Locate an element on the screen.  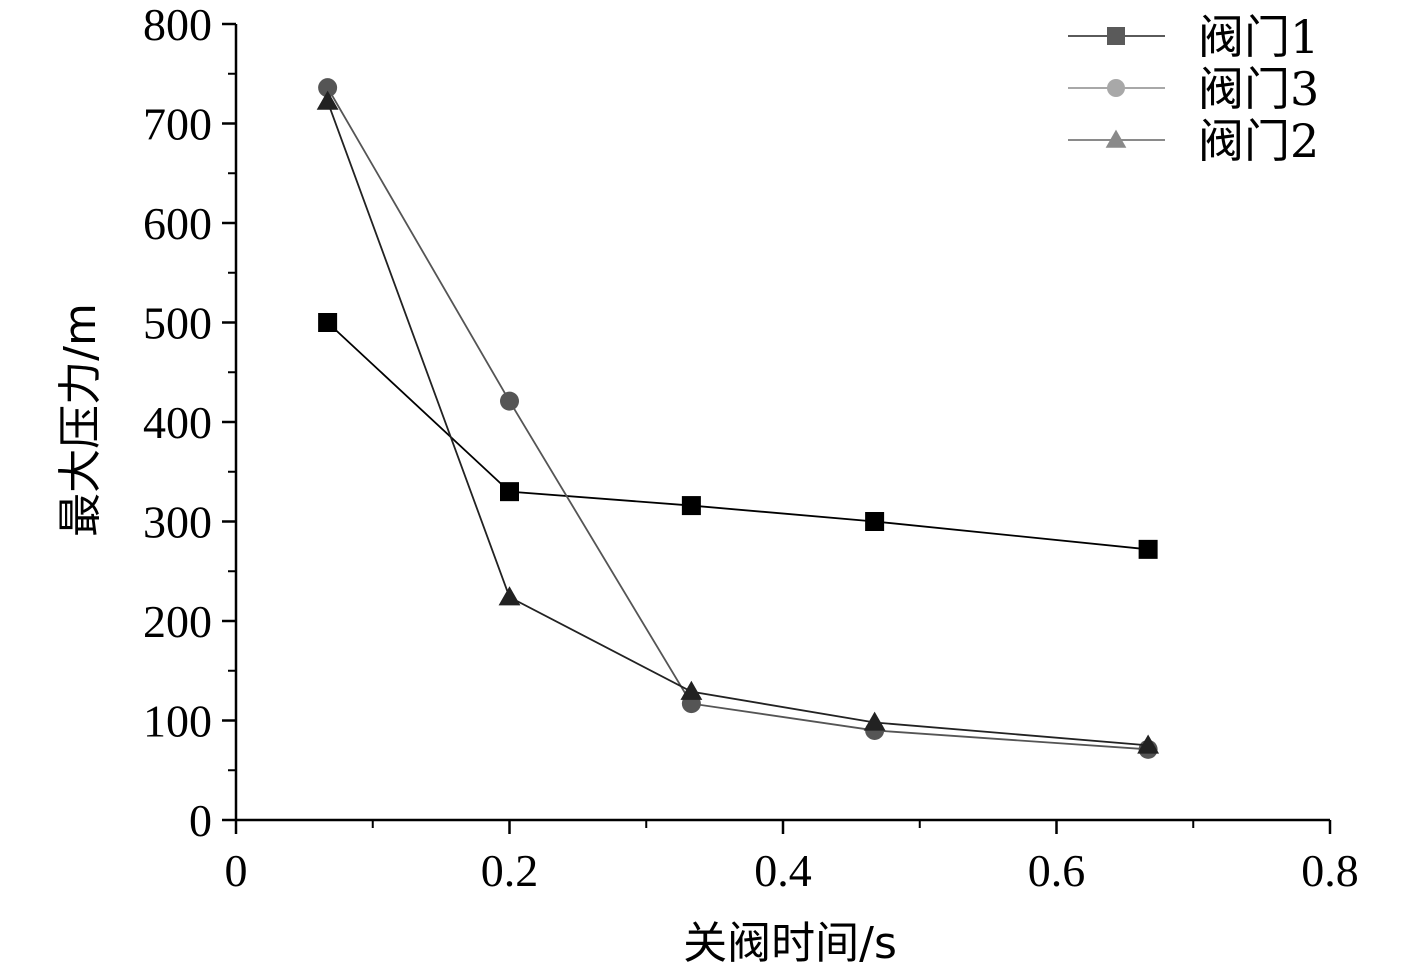
legend-label: 阀门1 is located at coordinates (1258, 37).